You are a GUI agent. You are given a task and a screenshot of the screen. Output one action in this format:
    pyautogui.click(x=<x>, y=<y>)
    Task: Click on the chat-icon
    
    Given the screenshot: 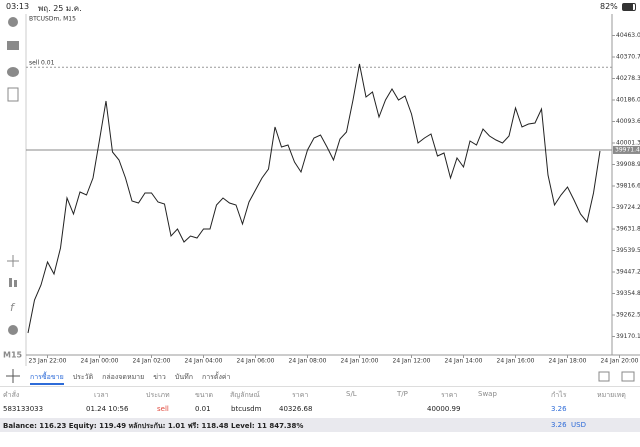 What is the action you would take?
    pyautogui.click(x=13, y=72)
    